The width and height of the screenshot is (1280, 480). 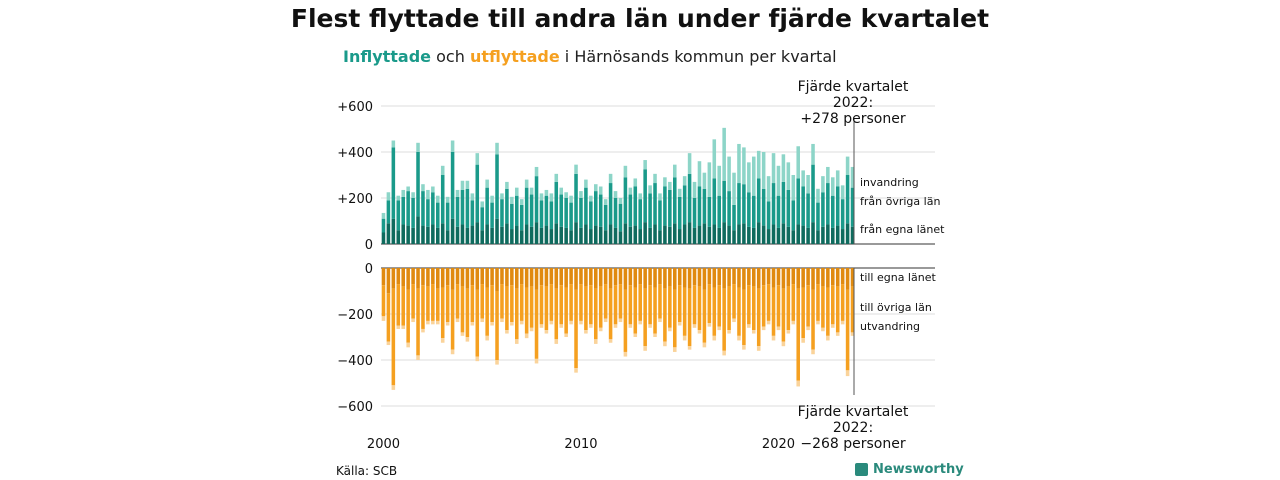 I want to click on annotation-top: Fjärde kvartalet 2022: +278 personer, so click(x=853, y=103).